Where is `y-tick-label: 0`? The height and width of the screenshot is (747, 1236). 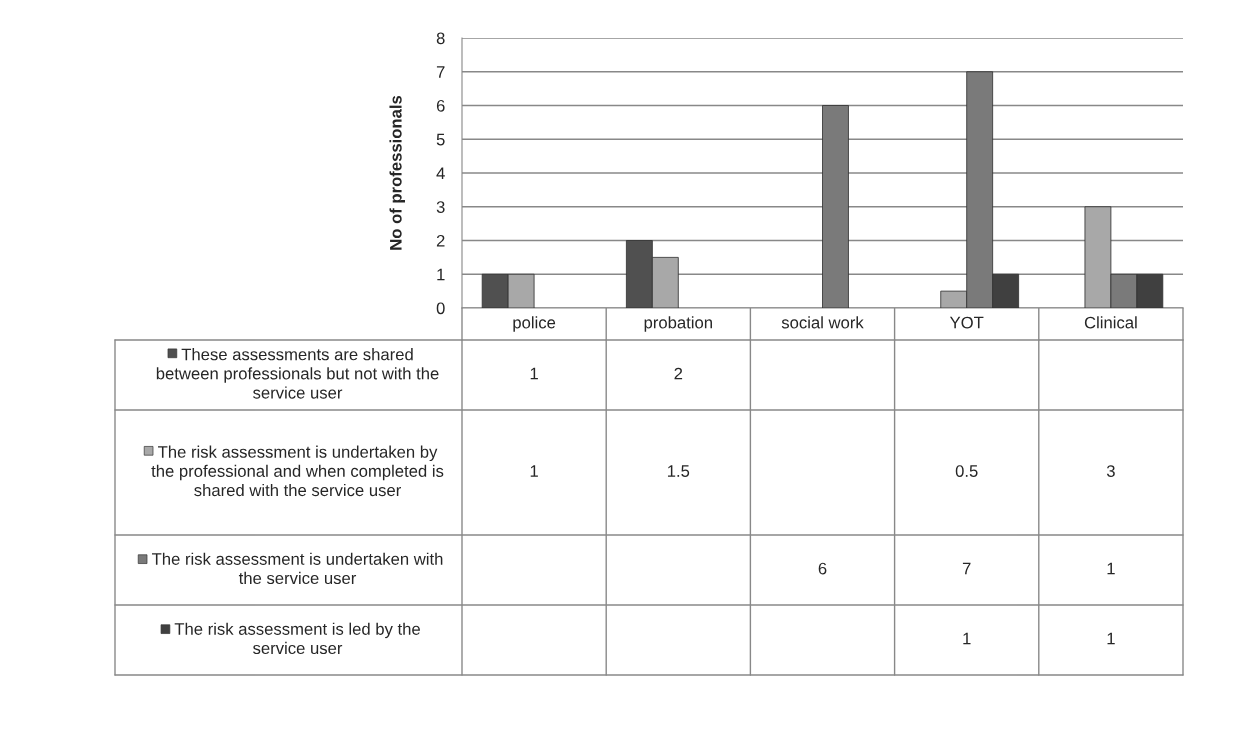 y-tick-label: 0 is located at coordinates (440, 308).